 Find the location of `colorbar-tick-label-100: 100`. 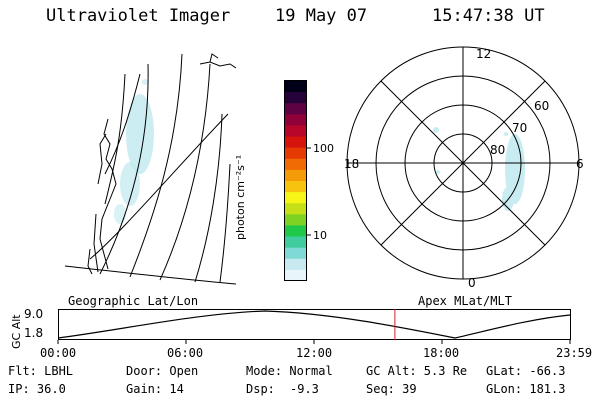

colorbar-tick-label-100: 100 is located at coordinates (323, 148).